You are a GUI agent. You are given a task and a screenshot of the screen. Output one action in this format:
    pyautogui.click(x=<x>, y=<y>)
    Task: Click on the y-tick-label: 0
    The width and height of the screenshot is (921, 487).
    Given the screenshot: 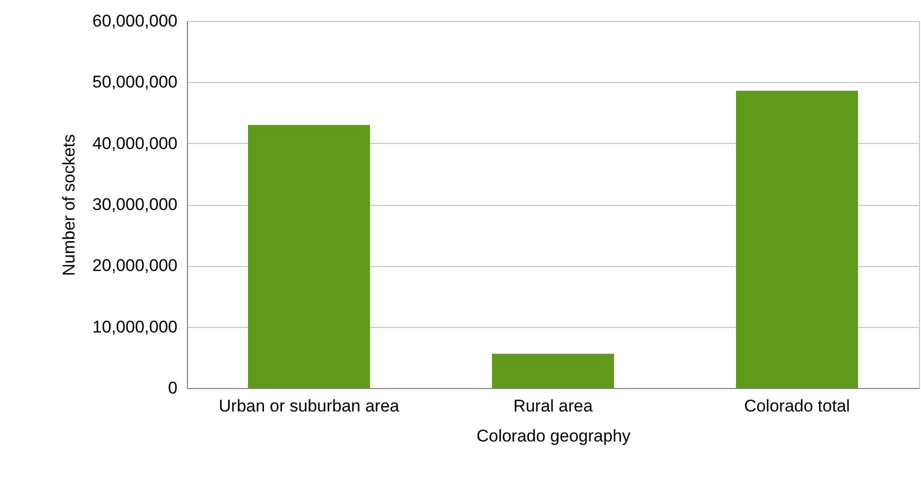 What is the action you would take?
    pyautogui.click(x=173, y=388)
    